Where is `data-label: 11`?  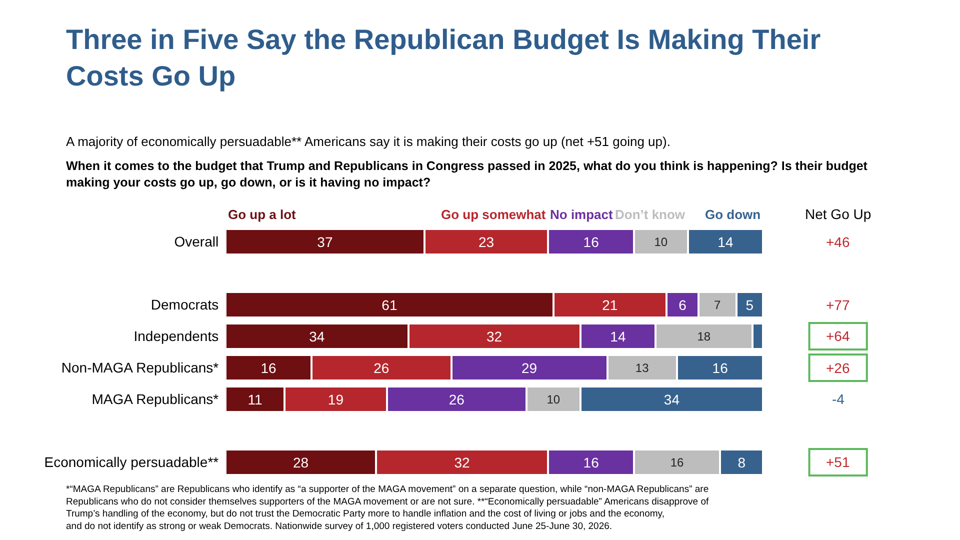 data-label: 11 is located at coordinates (255, 399).